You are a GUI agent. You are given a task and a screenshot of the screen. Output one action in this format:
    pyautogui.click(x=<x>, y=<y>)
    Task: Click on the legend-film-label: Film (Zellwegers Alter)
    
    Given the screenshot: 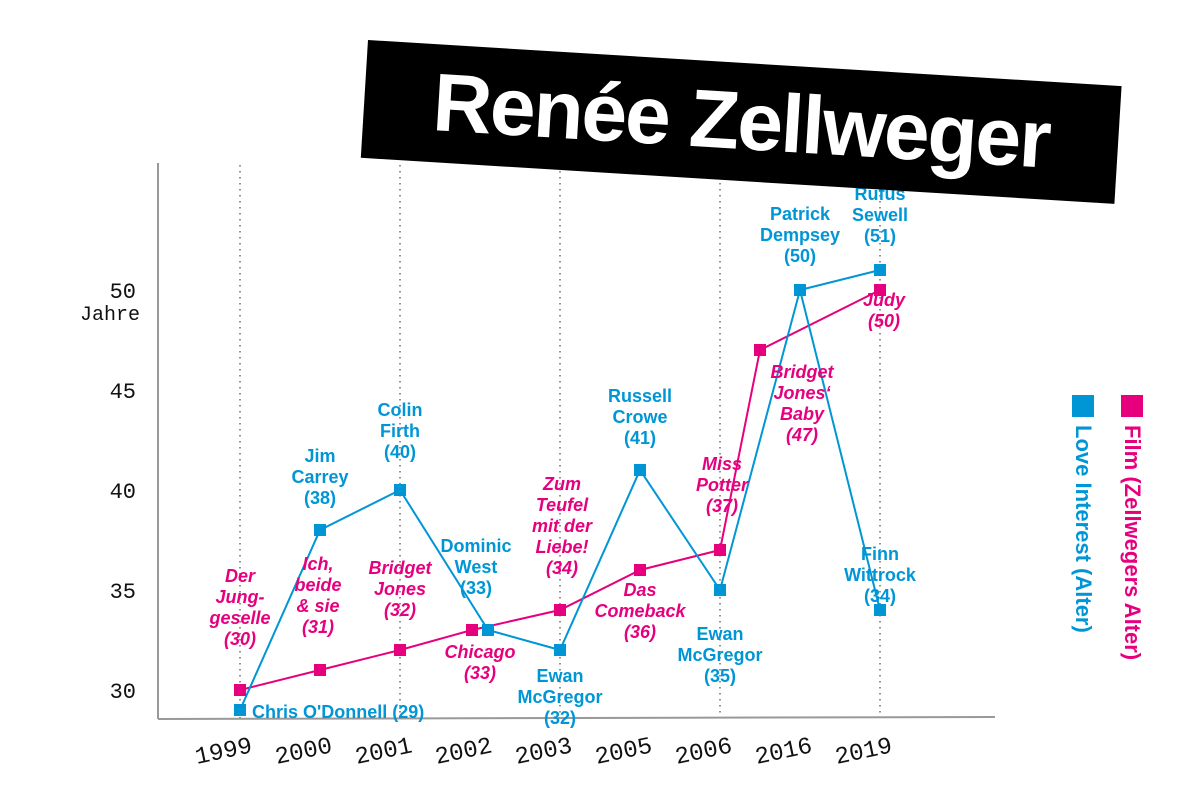 What is the action you would take?
    pyautogui.click(x=1132, y=543)
    